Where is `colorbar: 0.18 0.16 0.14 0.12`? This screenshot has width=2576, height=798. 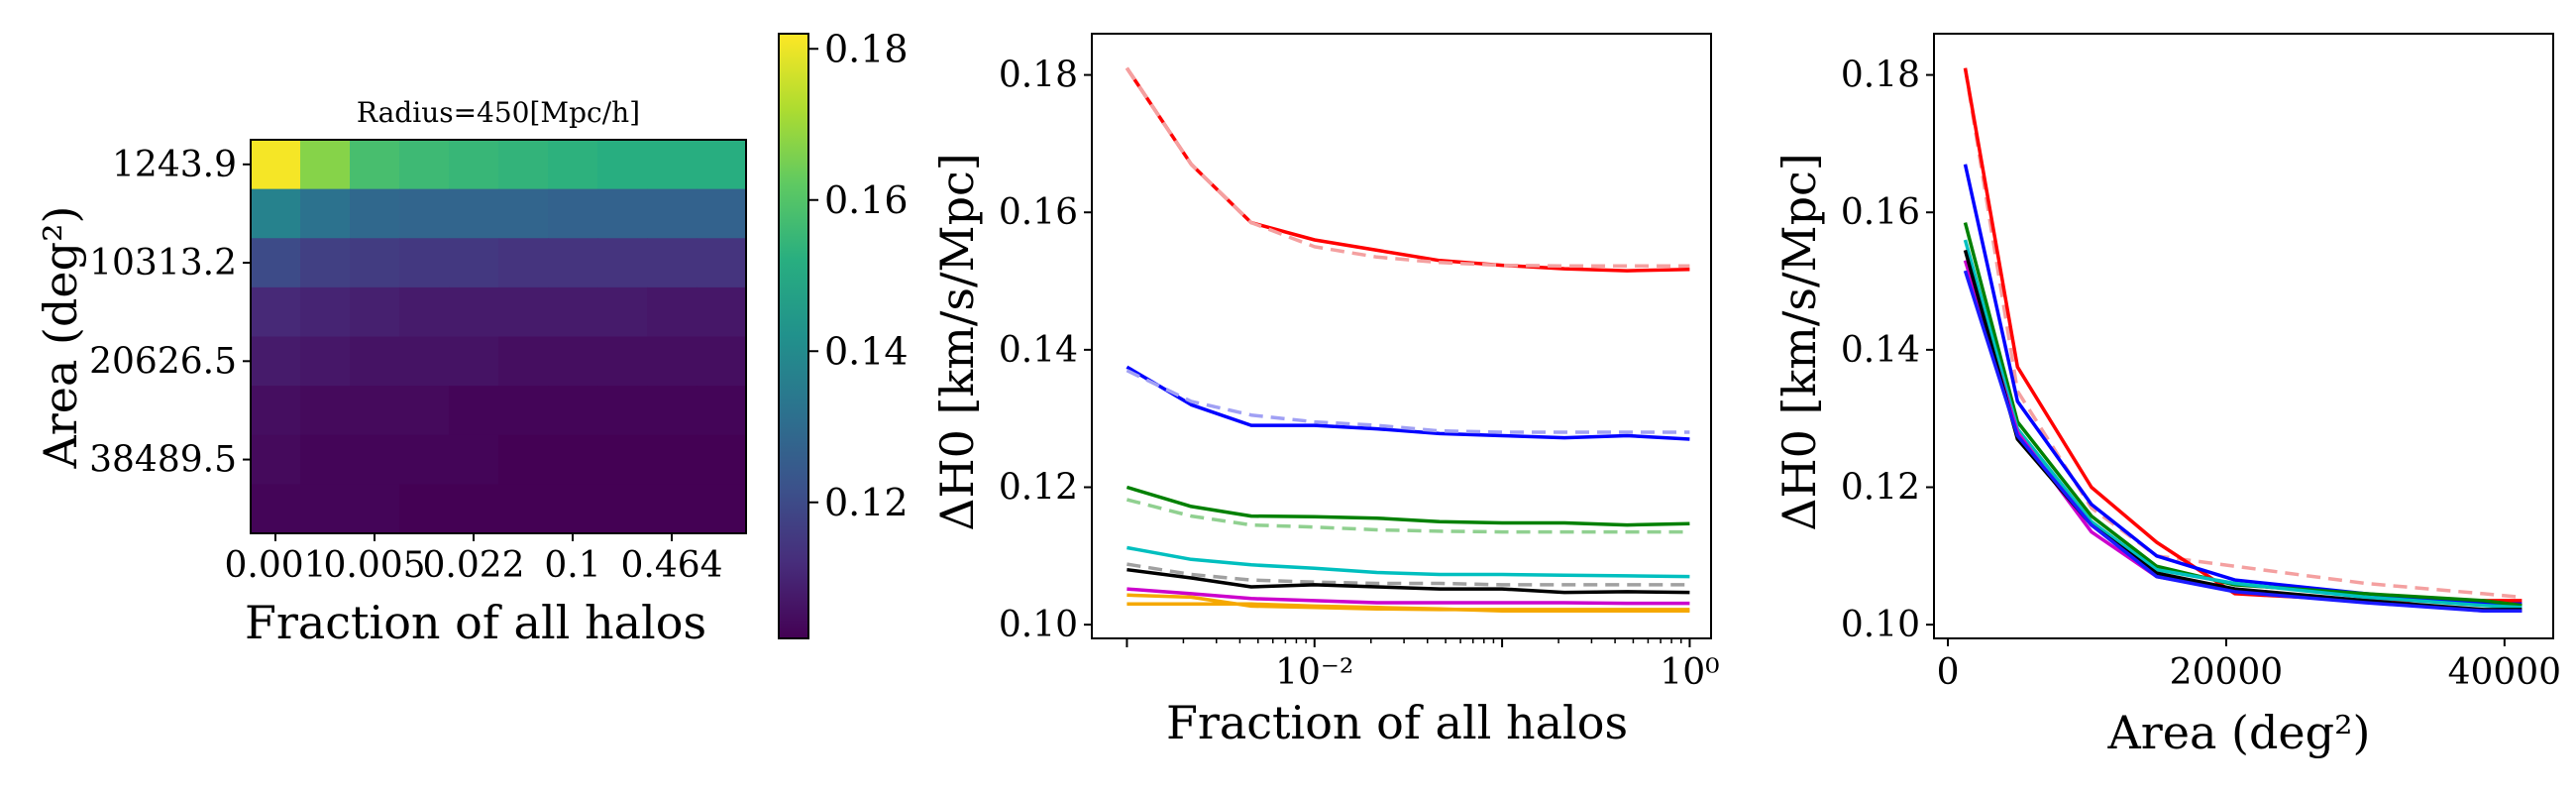
colorbar: 0.18 0.16 0.14 0.12 is located at coordinates (843, 333).